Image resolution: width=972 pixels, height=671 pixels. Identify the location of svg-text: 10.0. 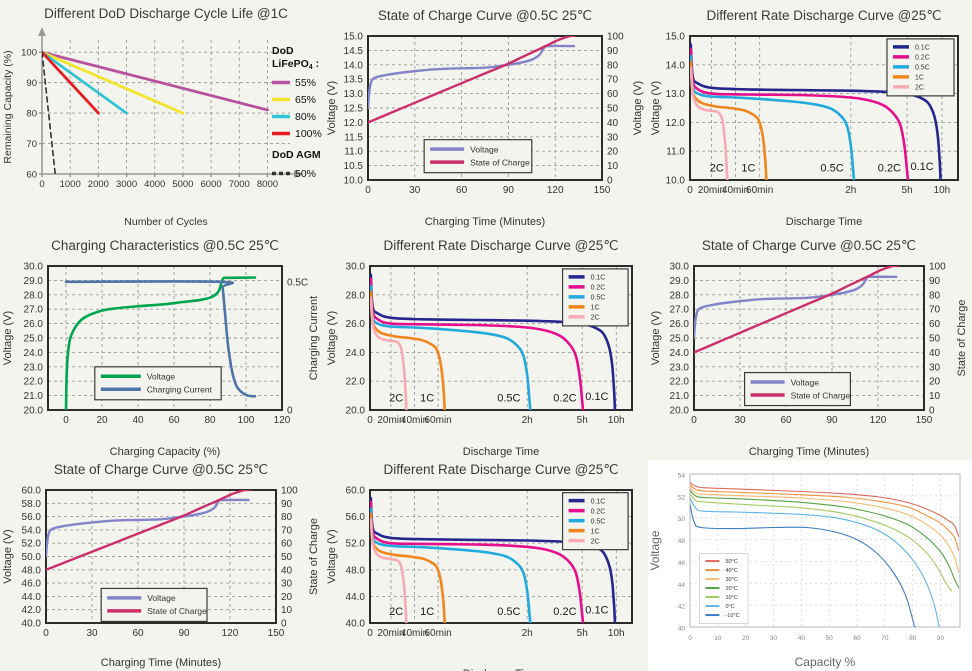
(354, 181).